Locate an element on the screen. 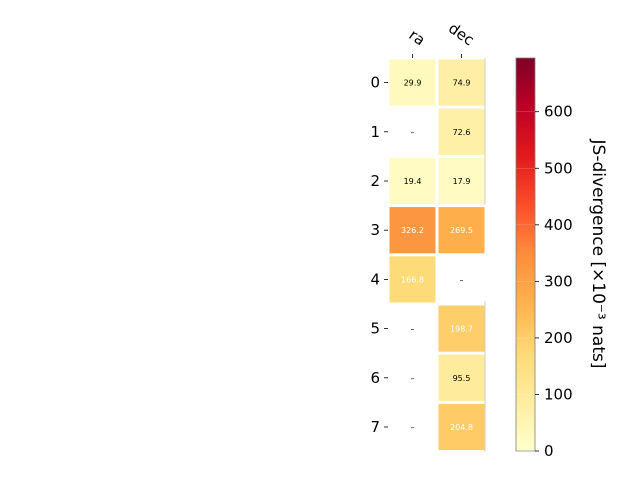 This screenshot has width=640, height=484. cell-value-label: 72.6 is located at coordinates (462, 132).